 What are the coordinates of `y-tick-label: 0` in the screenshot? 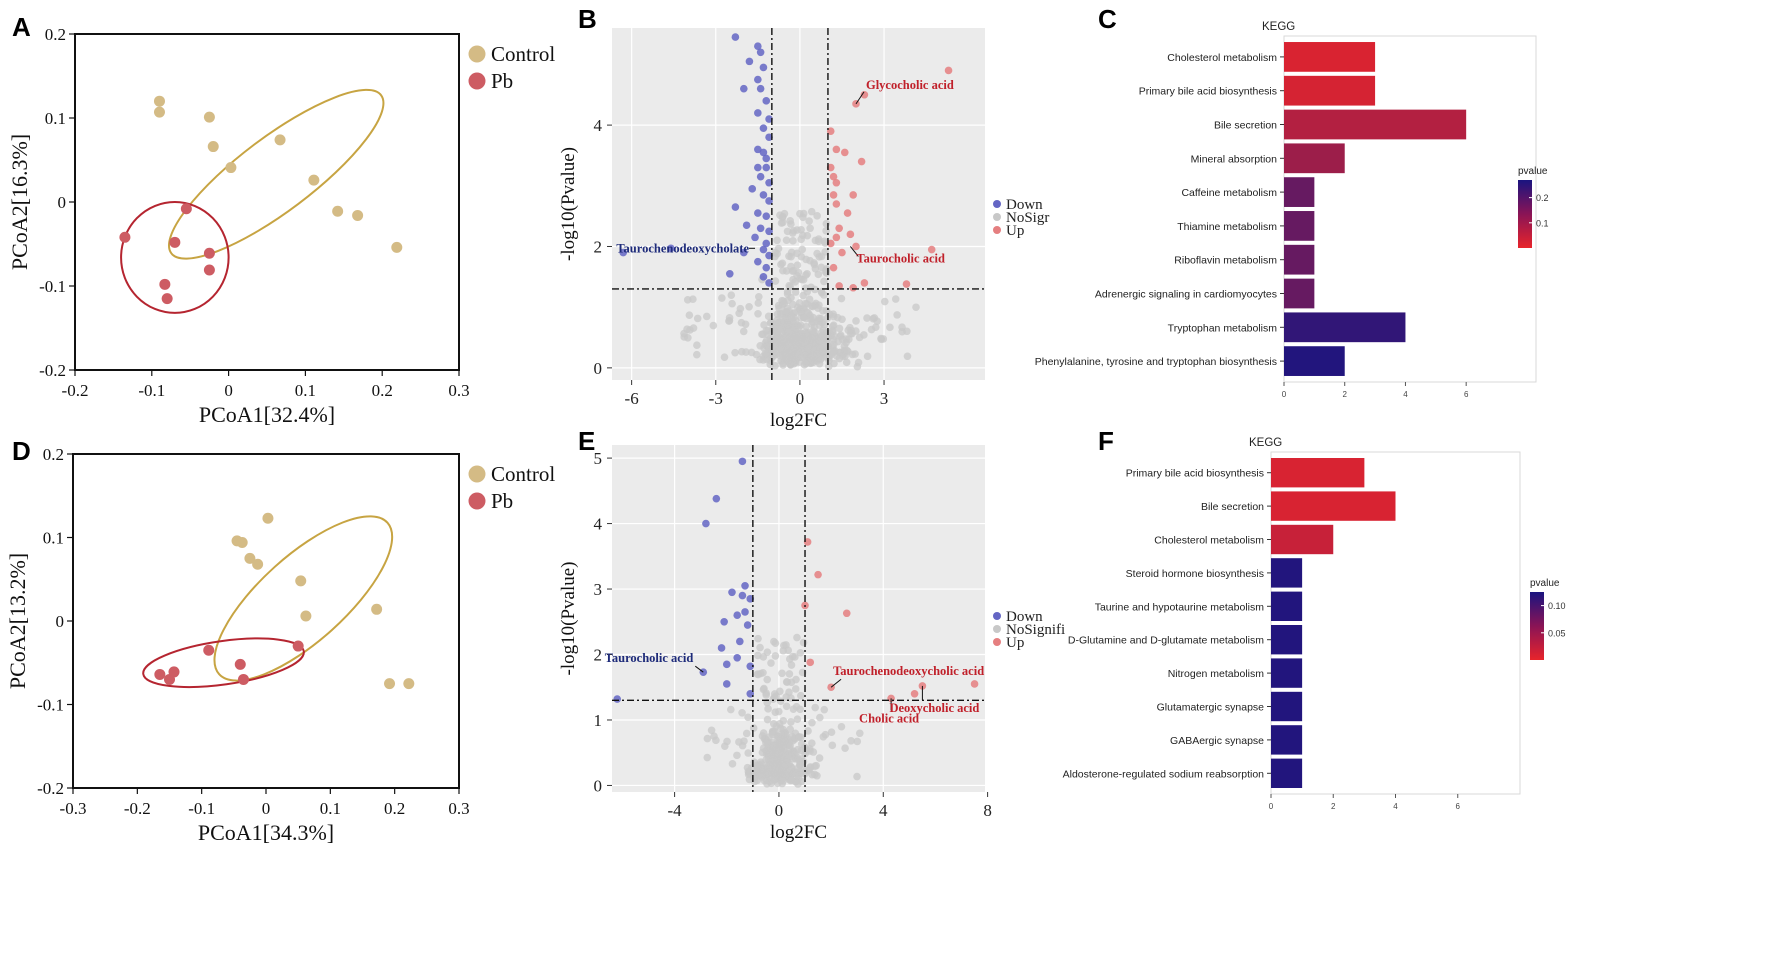 It's located at (62, 202).